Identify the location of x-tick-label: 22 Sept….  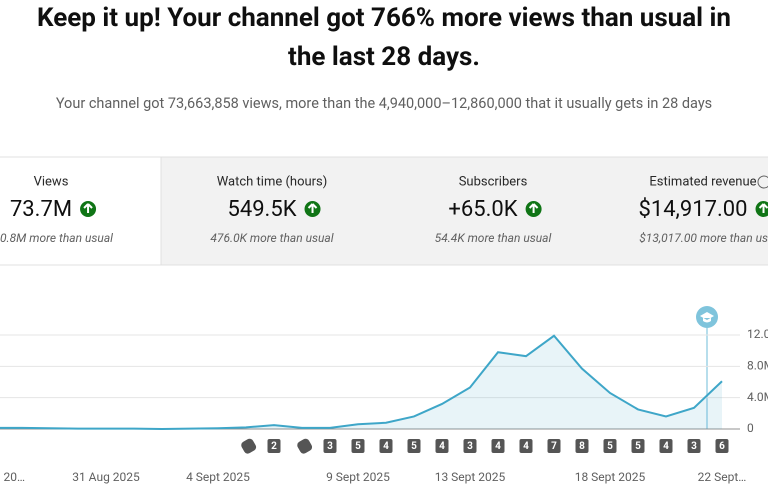
(722, 477).